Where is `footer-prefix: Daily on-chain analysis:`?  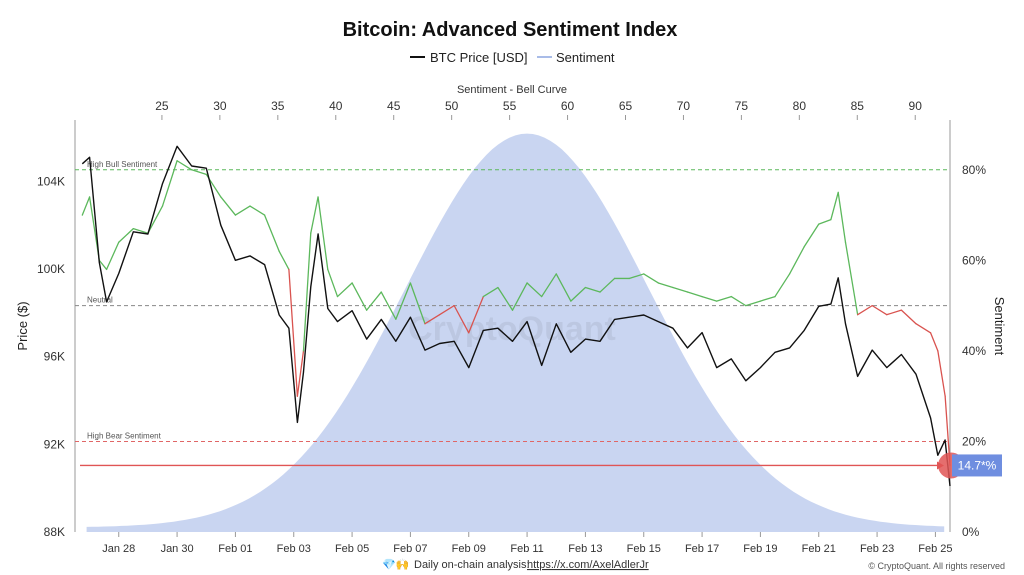 footer-prefix: Daily on-chain analysis: is located at coordinates (472, 565).